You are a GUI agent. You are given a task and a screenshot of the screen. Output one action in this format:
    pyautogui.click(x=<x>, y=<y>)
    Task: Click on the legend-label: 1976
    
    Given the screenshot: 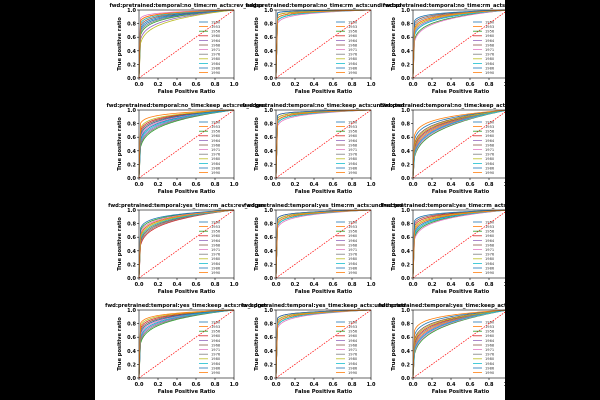 What is the action you would take?
    pyautogui.click(x=216, y=155)
    